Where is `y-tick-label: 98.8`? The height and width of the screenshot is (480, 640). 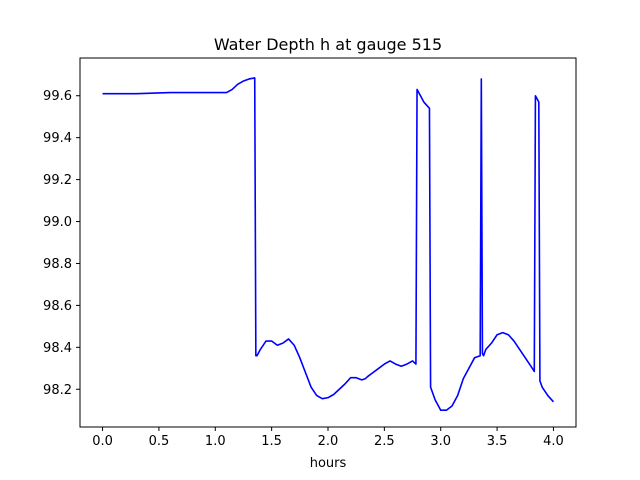
y-tick-label: 98.8 is located at coordinates (57, 264).